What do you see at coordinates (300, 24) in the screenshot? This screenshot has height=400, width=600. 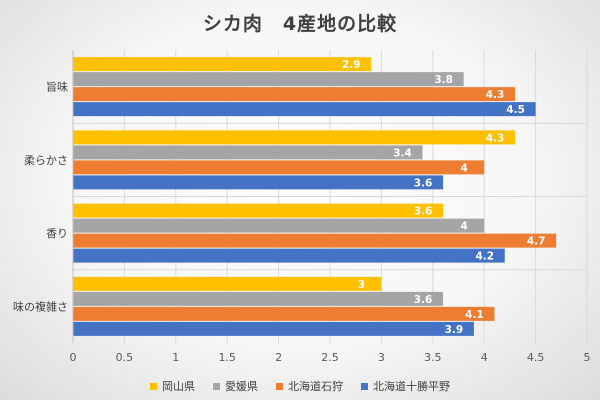 I see `chart-title: シカ肉 4産地の比較` at bounding box center [300, 24].